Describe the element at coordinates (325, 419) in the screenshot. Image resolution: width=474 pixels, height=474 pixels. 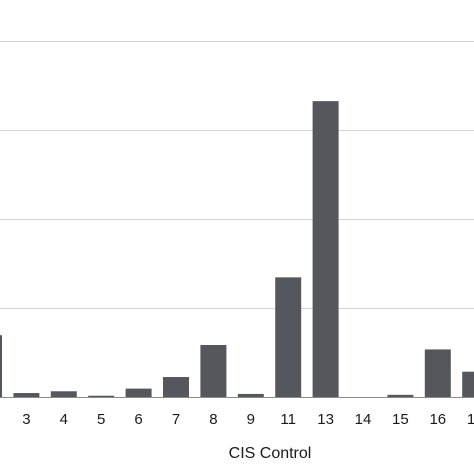
I see `x-tick-label-13: 13` at that location.